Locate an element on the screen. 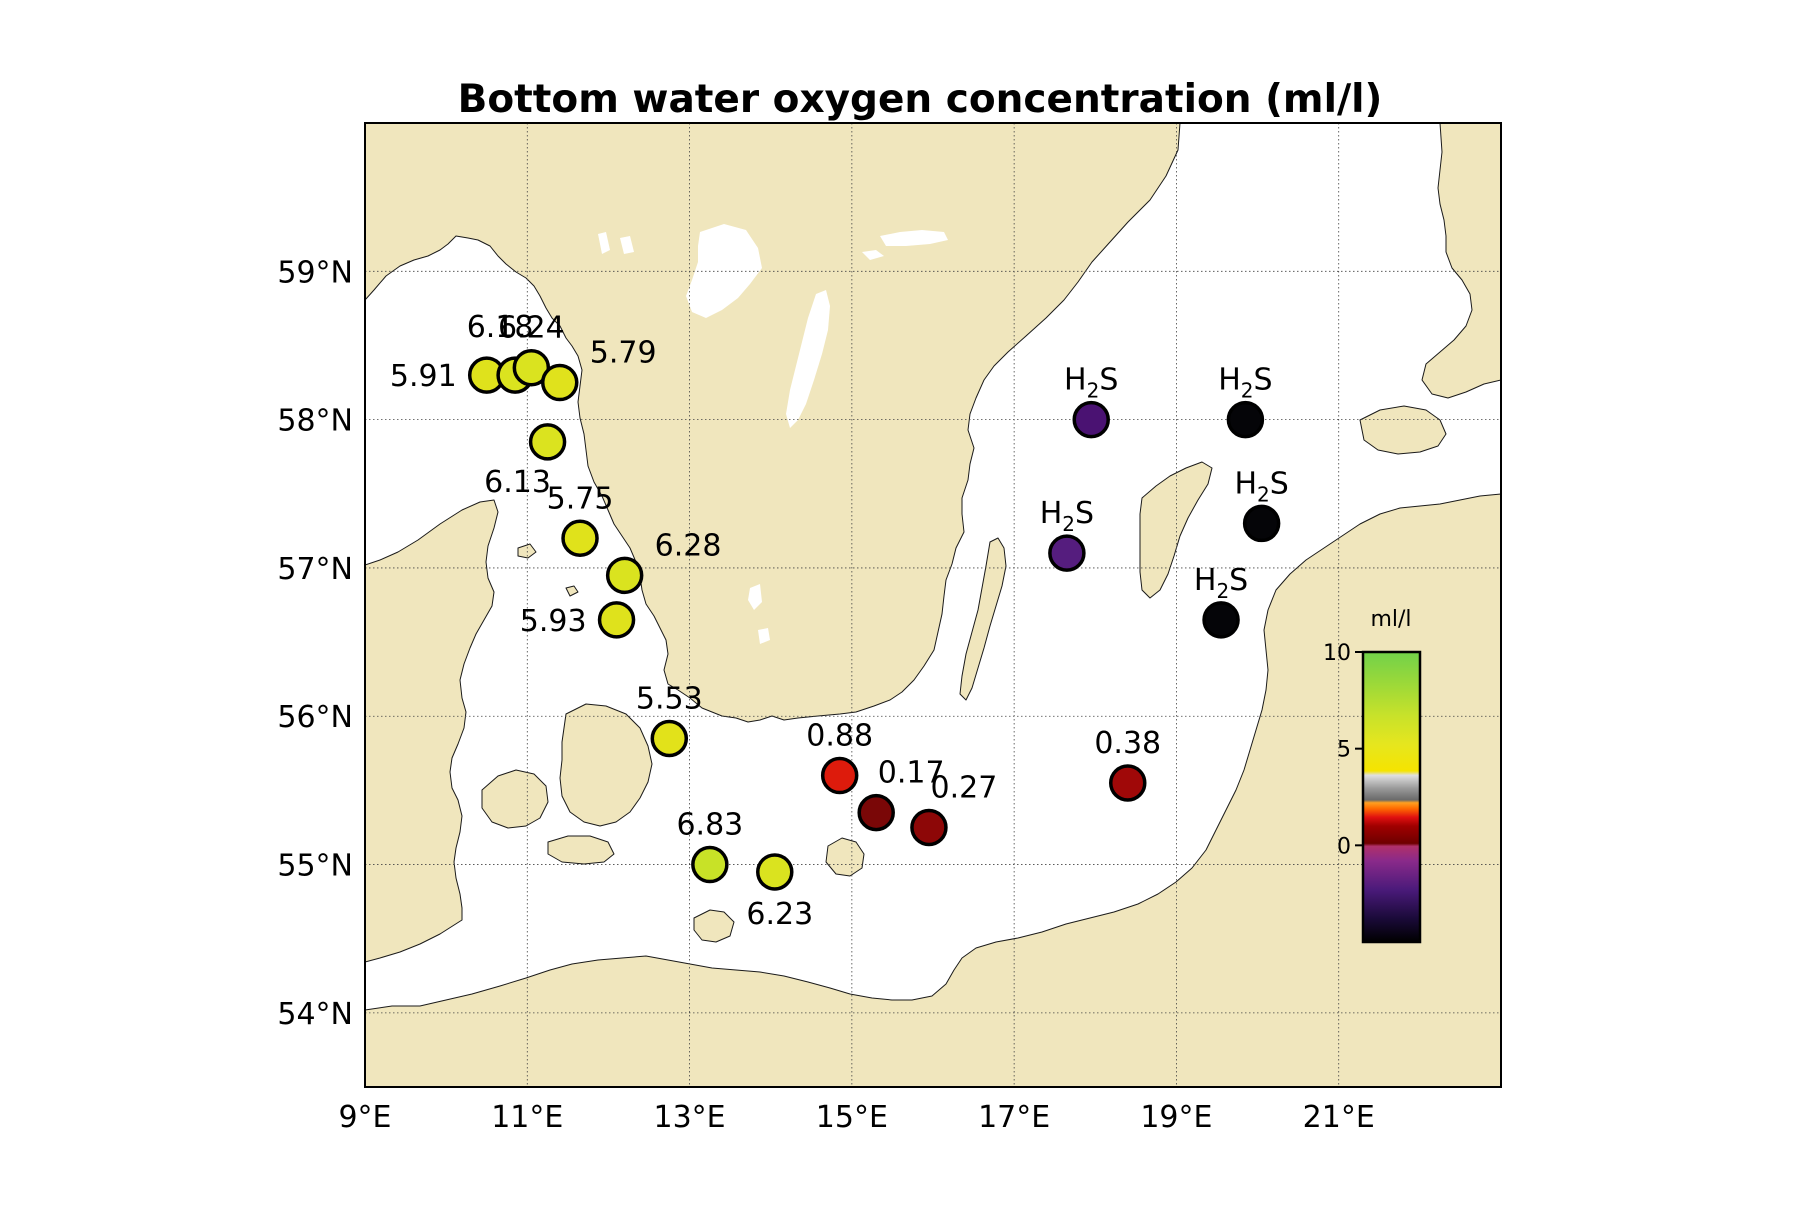 This screenshot has height=1227, width=1800. lake-hjalmaren is located at coordinates (873, 255).